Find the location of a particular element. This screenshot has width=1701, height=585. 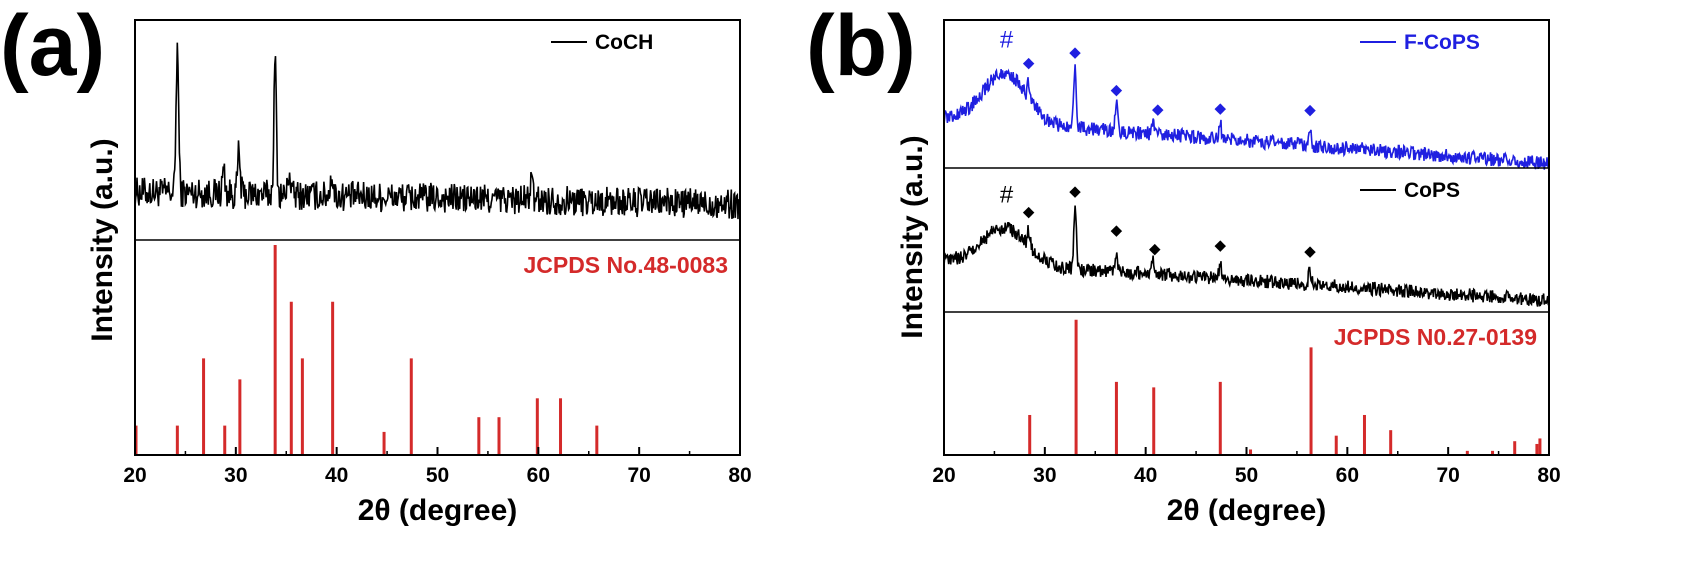

panel-label: (a) is located at coordinates (52, 47).